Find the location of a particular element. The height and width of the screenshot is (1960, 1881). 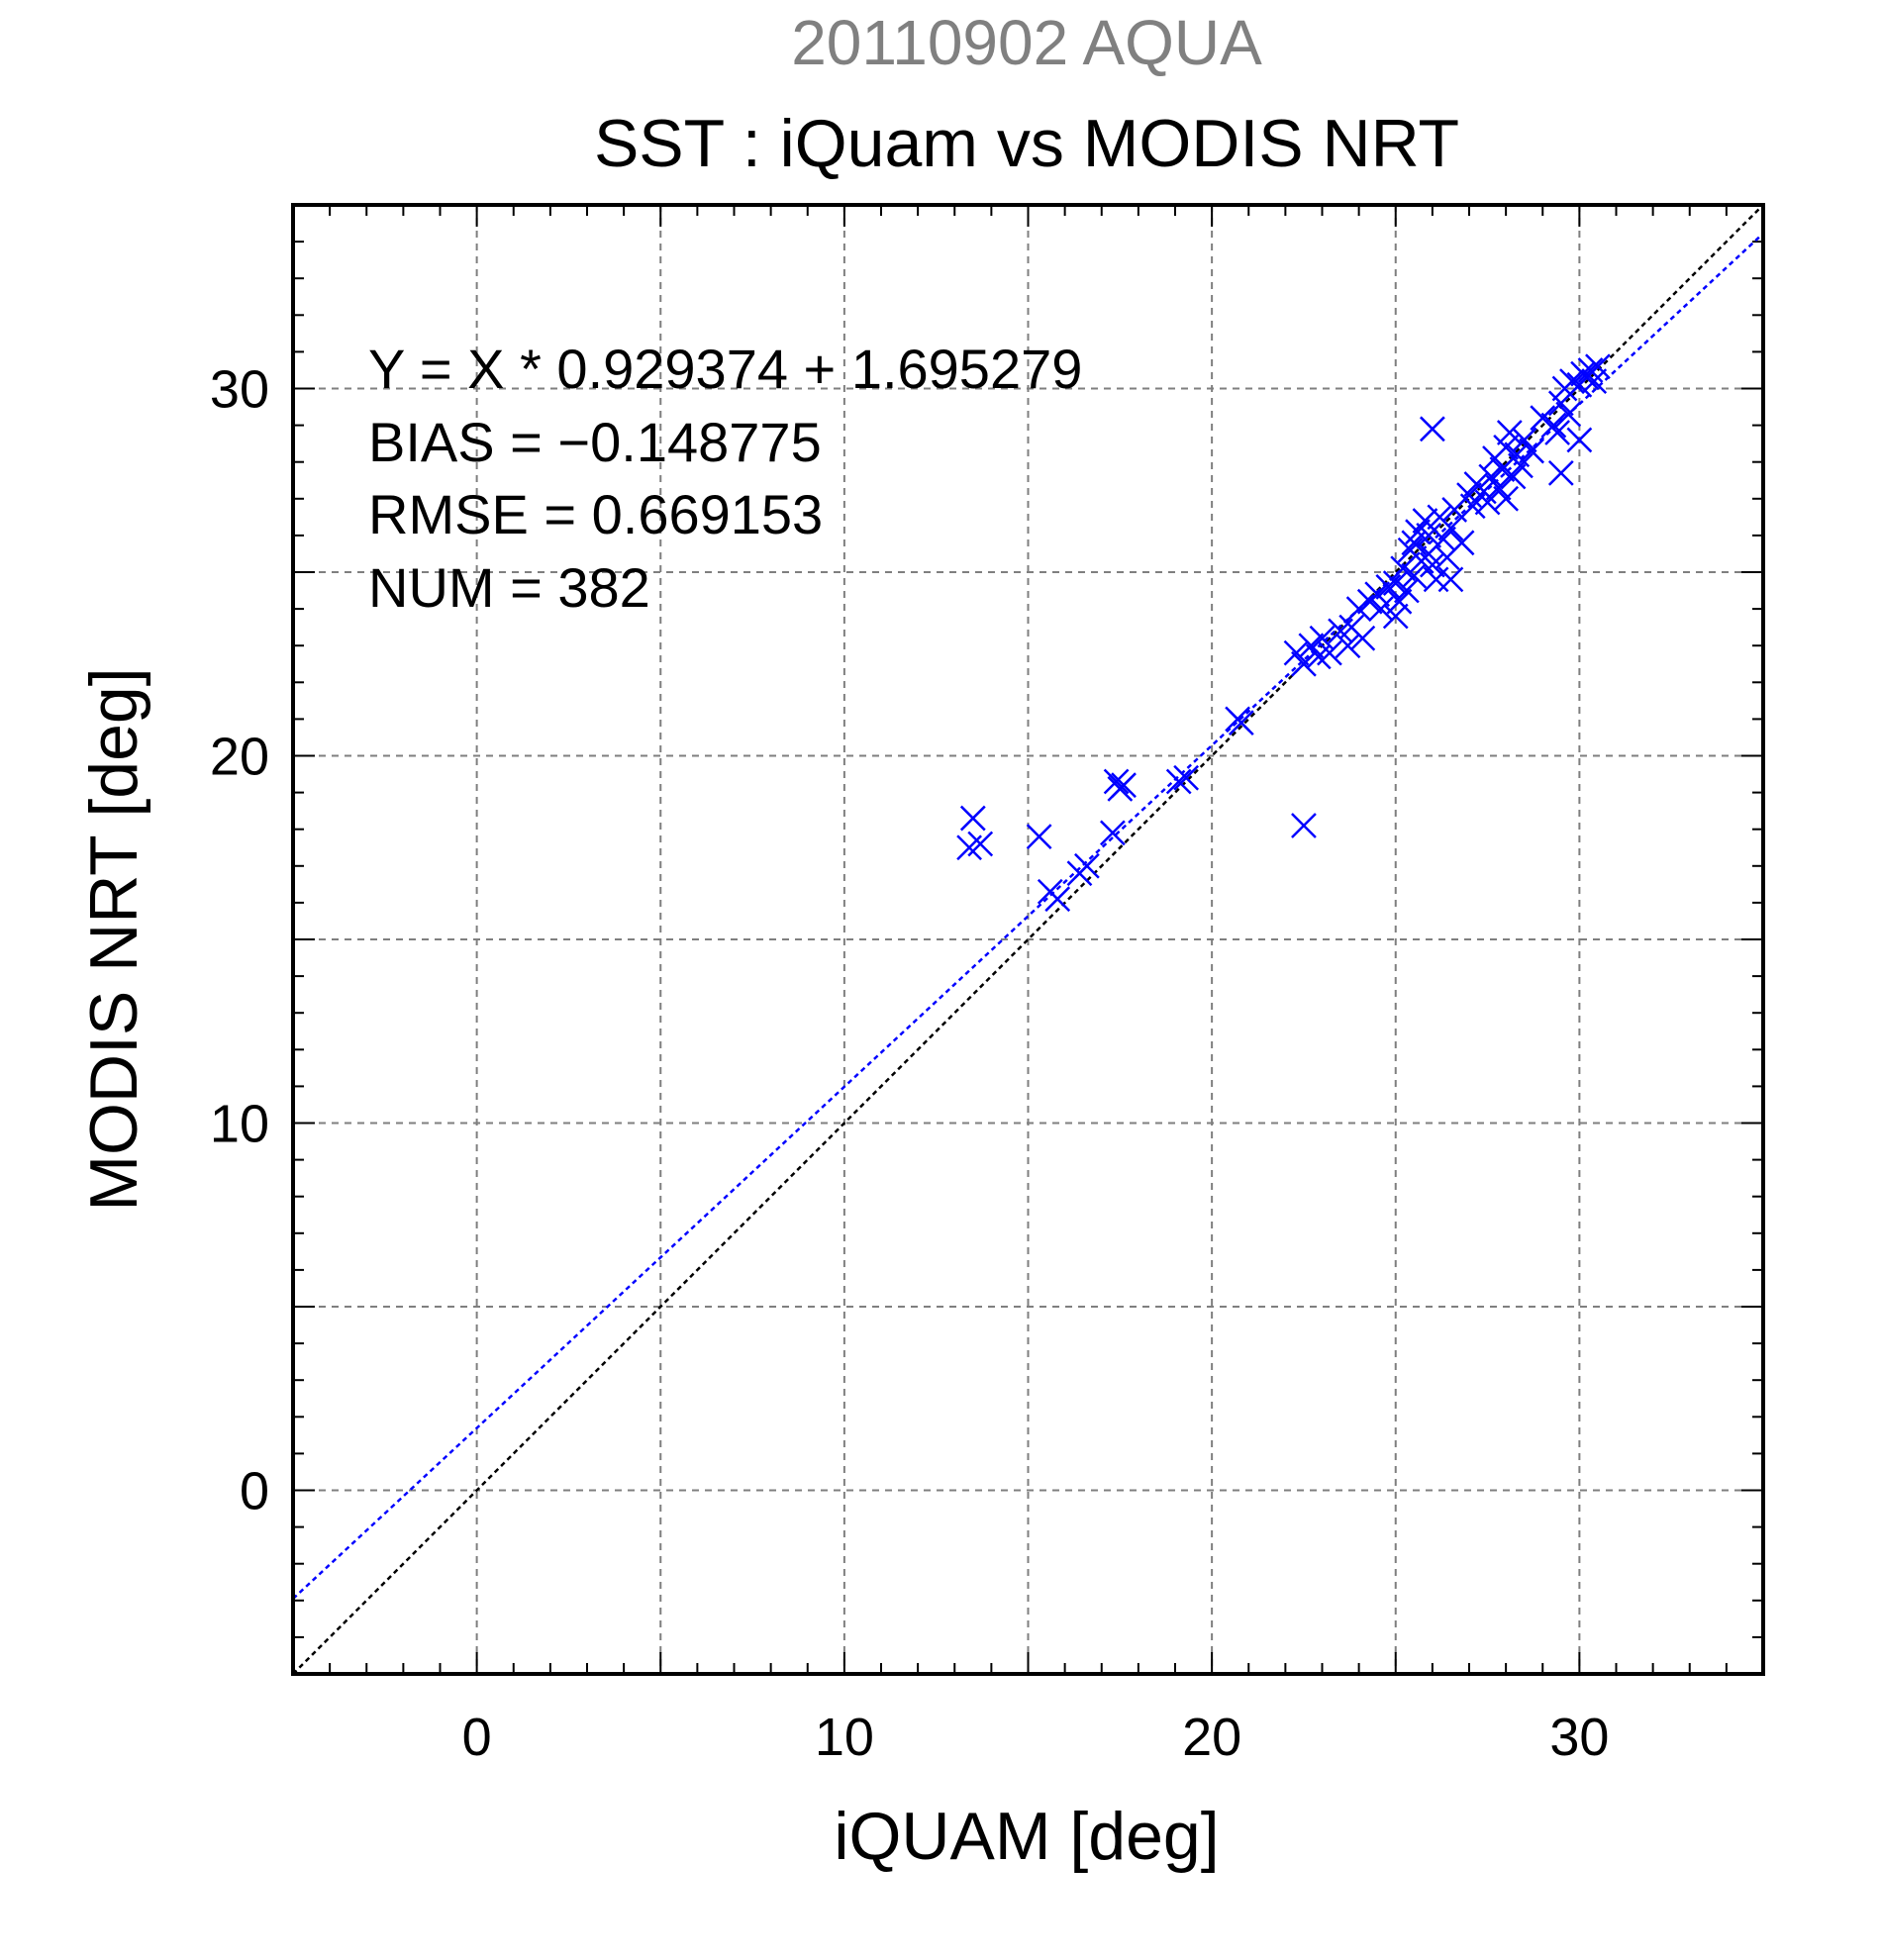

stats-line-num: NUM = 382 is located at coordinates (509, 587).